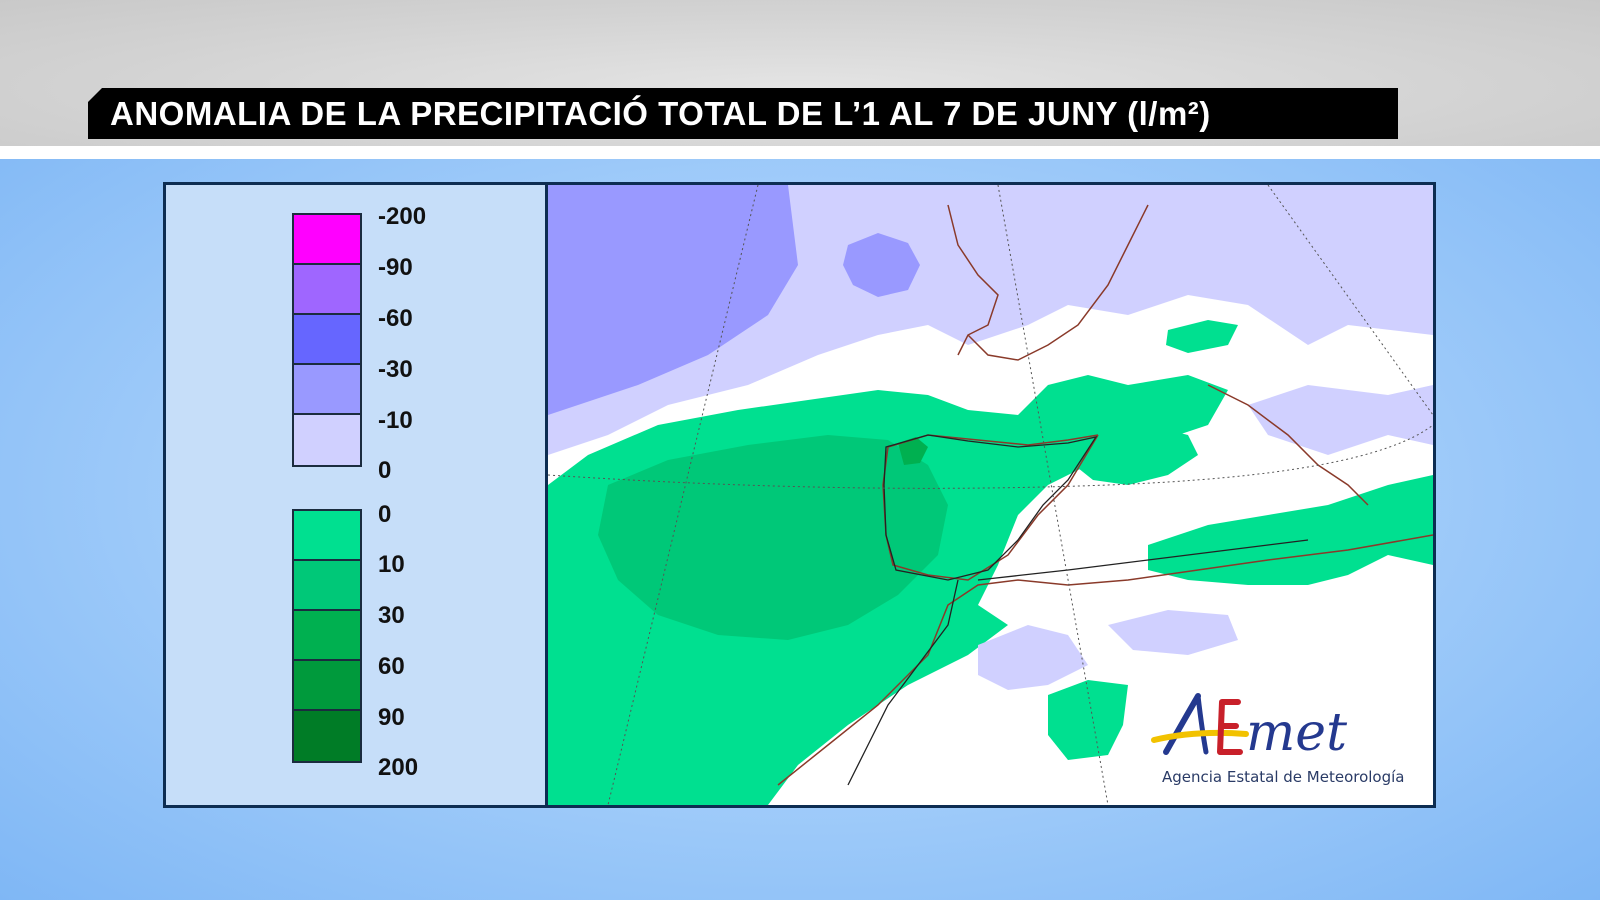  Describe the element at coordinates (1290, 530) in the screenshot. I see `region-green-east` at that location.